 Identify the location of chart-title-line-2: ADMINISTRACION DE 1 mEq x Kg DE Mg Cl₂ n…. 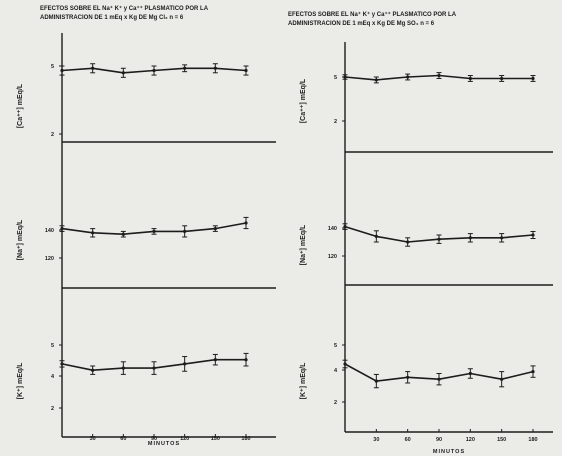
(112, 18).